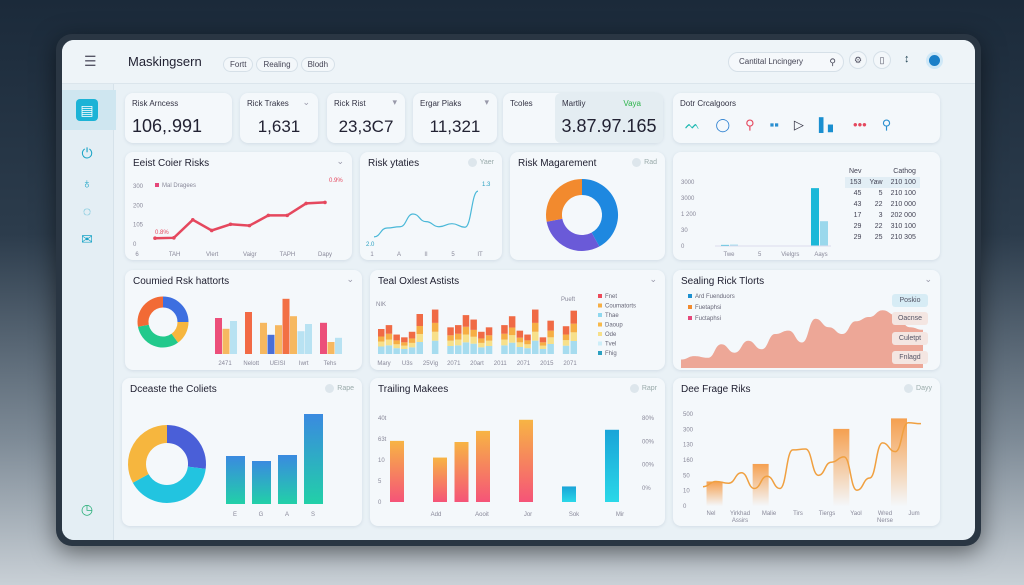  Describe the element at coordinates (87, 152) in the screenshot. I see `power-icon: ⏻` at that location.